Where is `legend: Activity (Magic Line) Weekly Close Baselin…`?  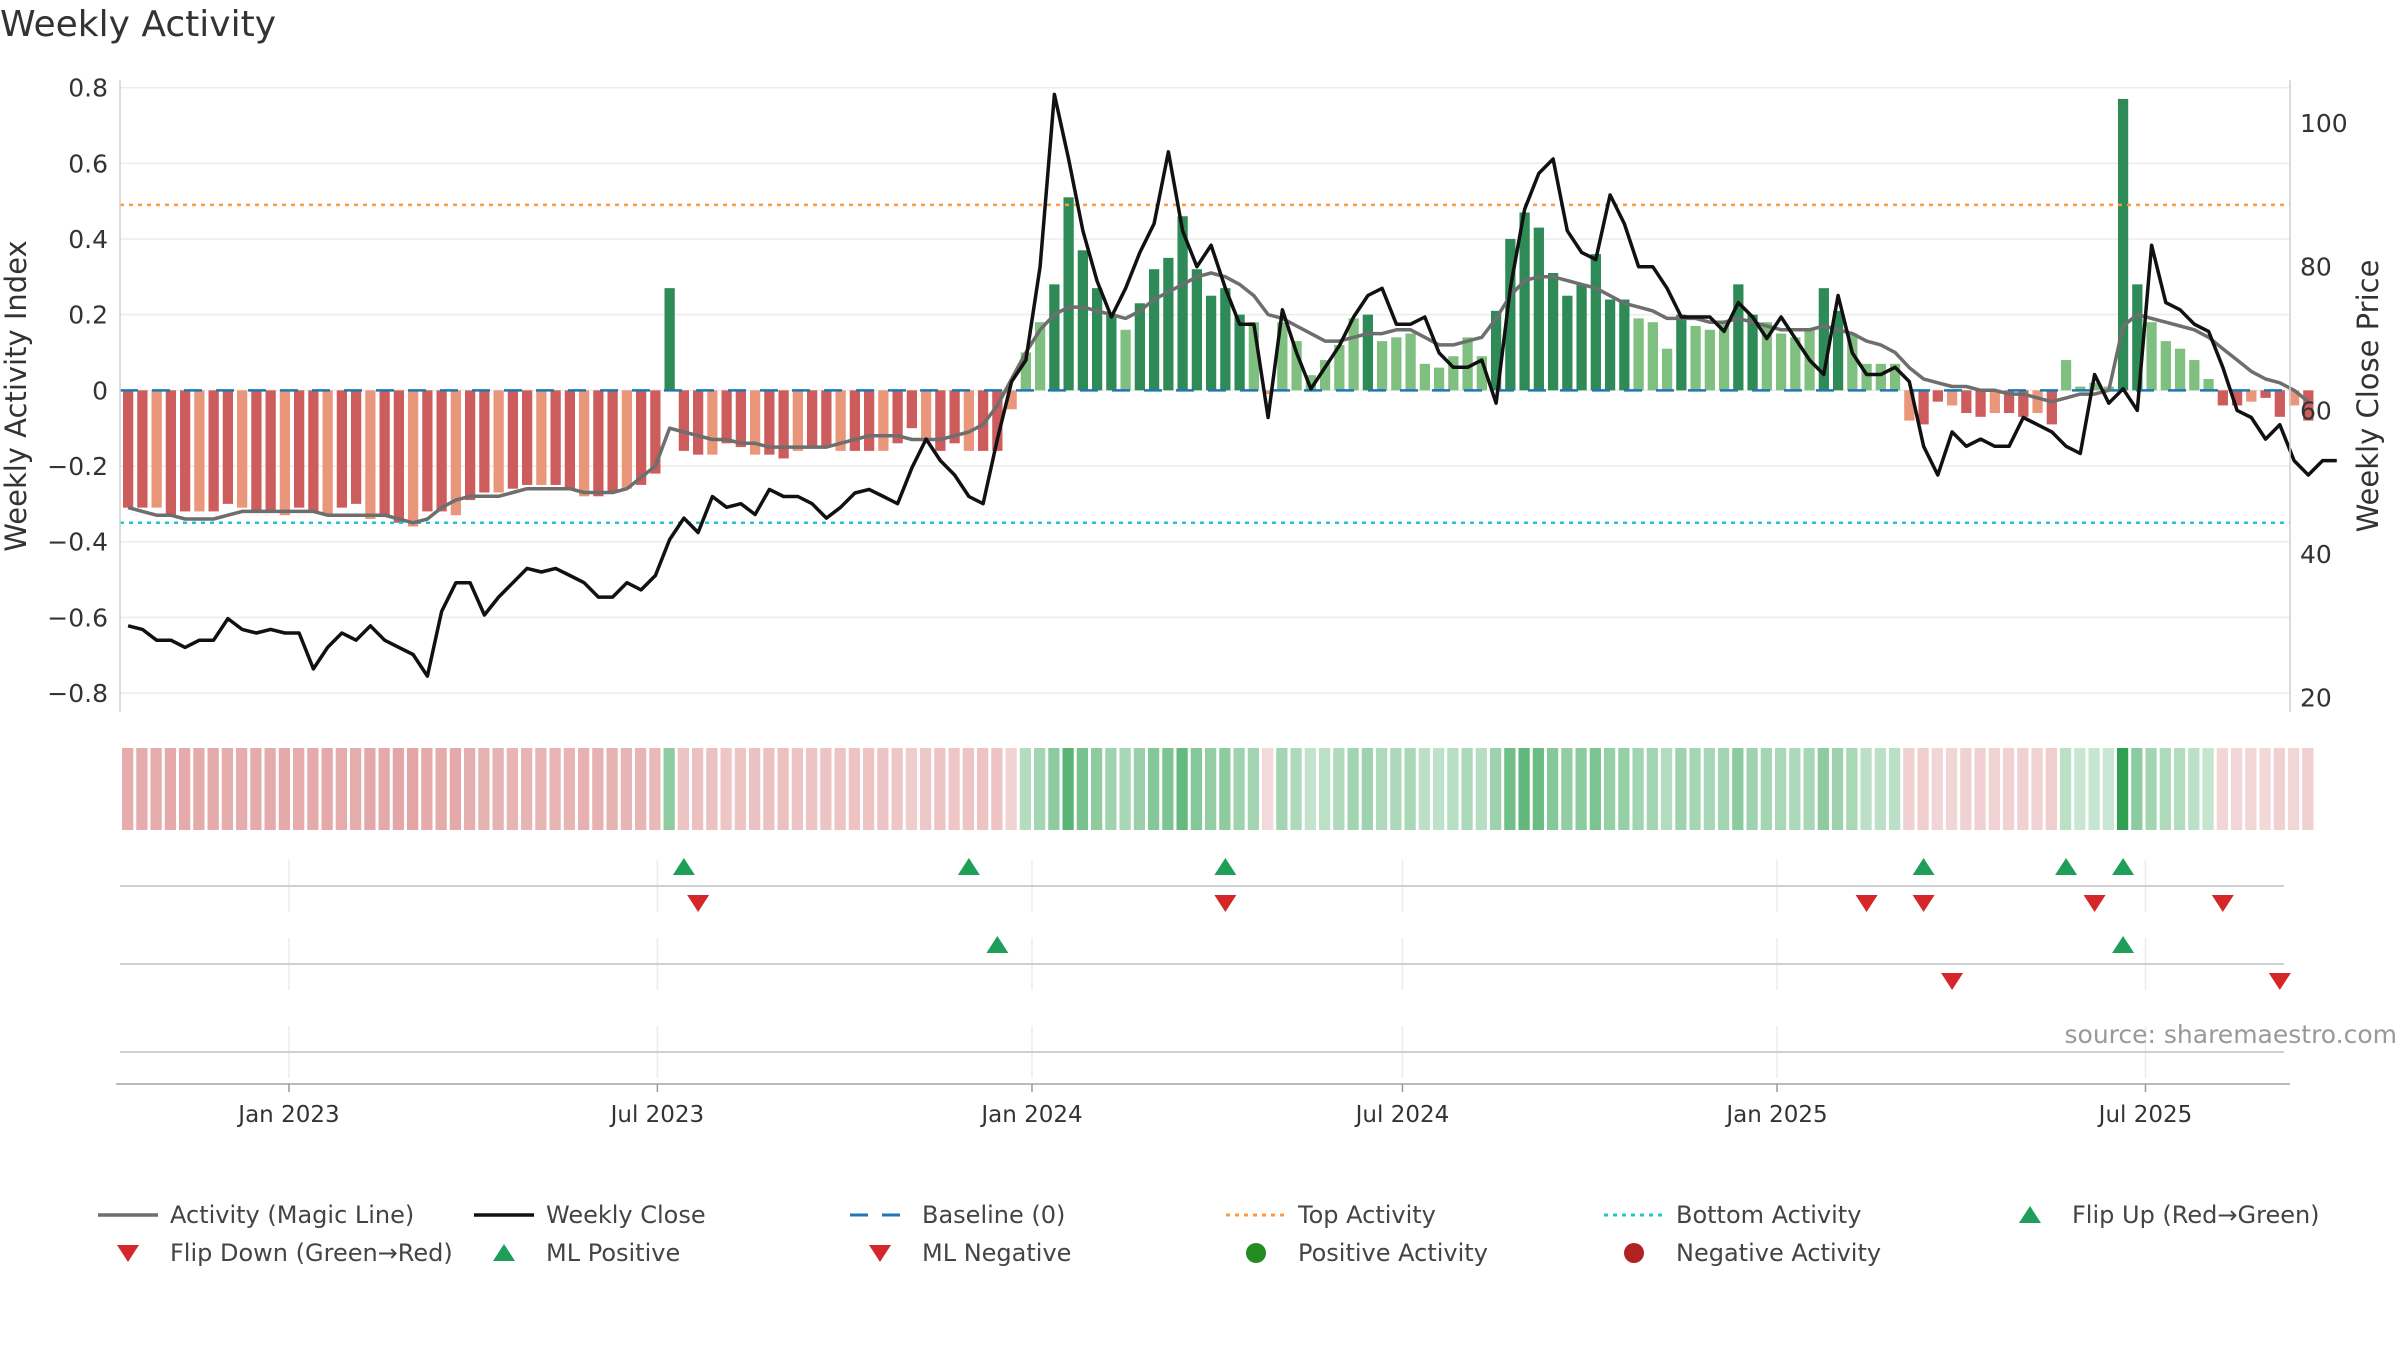 legend: Activity (Magic Line) Weekly Close Baselin… is located at coordinates (1200, 1250).